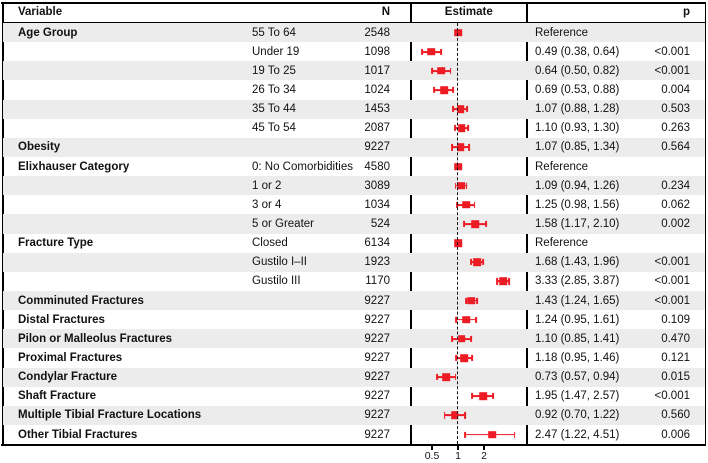 The image size is (708, 463). What do you see at coordinates (380, 223) in the screenshot?
I see `n-value: 524` at bounding box center [380, 223].